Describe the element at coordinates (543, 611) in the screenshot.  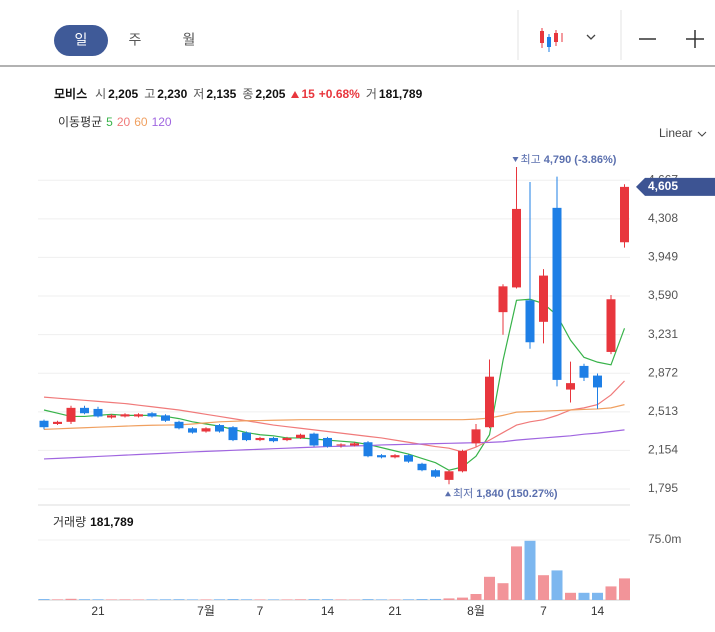
I see `x-tick-label: 7` at that location.